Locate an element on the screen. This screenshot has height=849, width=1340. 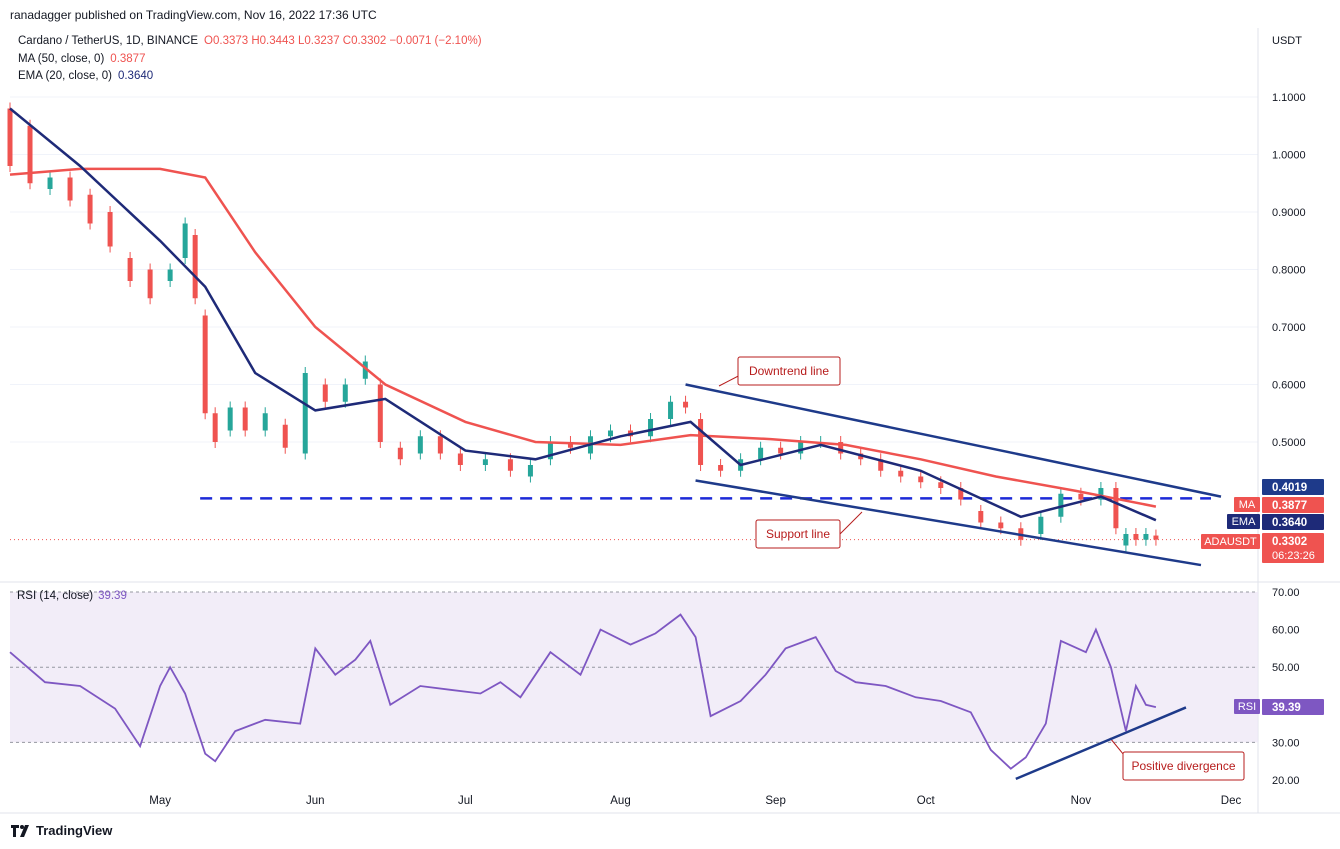
ema-badge is located at coordinates (1293, 522).